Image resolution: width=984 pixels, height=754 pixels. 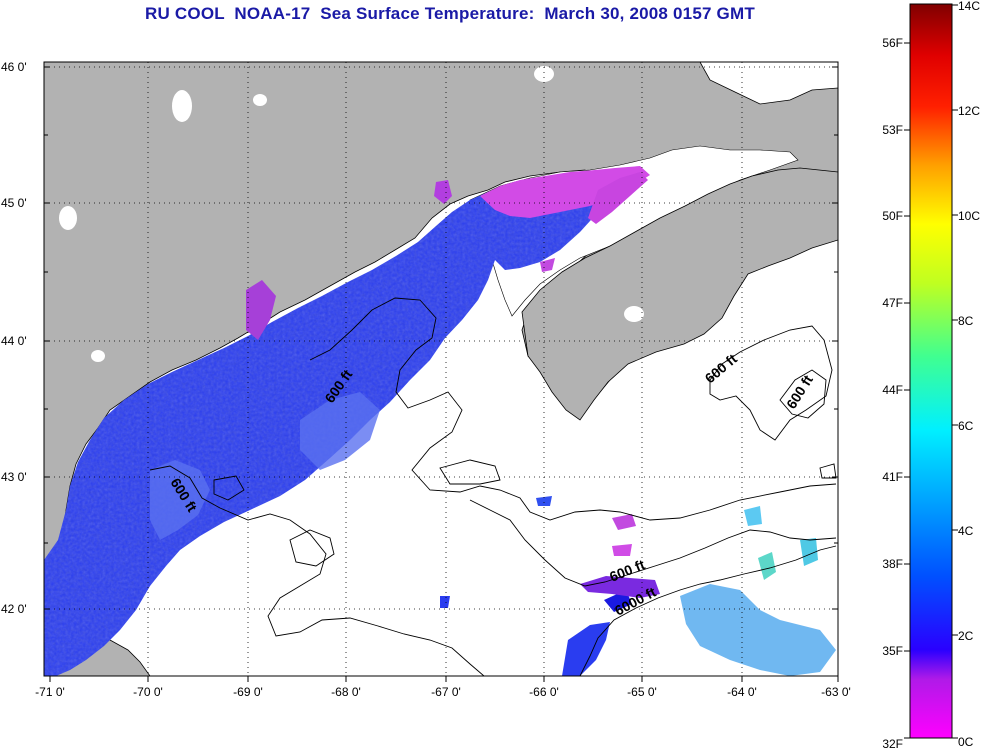 I want to click on lon-label: -66 0', so click(x=544, y=692).